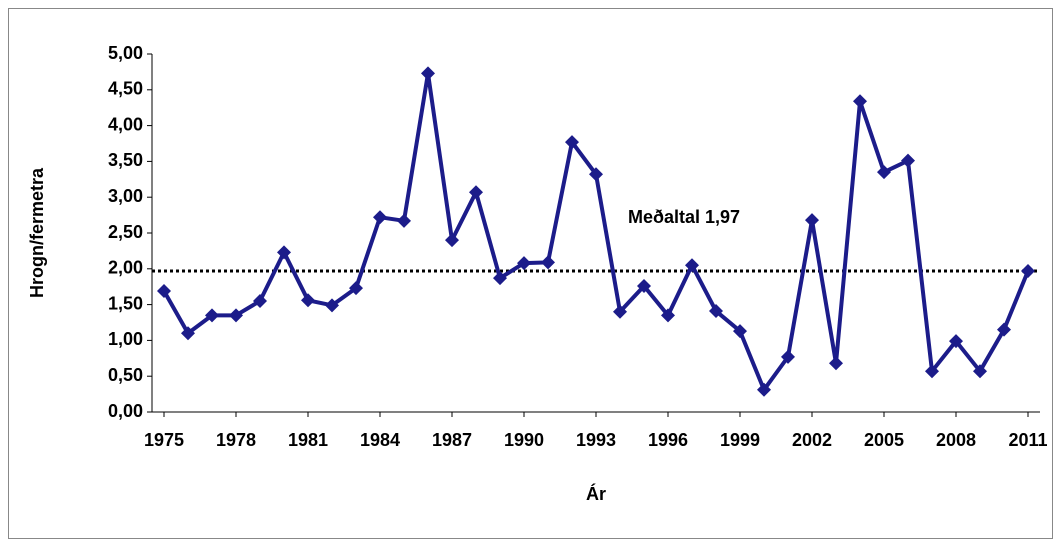 The height and width of the screenshot is (547, 1061). What do you see at coordinates (37, 232) in the screenshot?
I see `y-axis-label: Hrogn/fermetra` at bounding box center [37, 232].